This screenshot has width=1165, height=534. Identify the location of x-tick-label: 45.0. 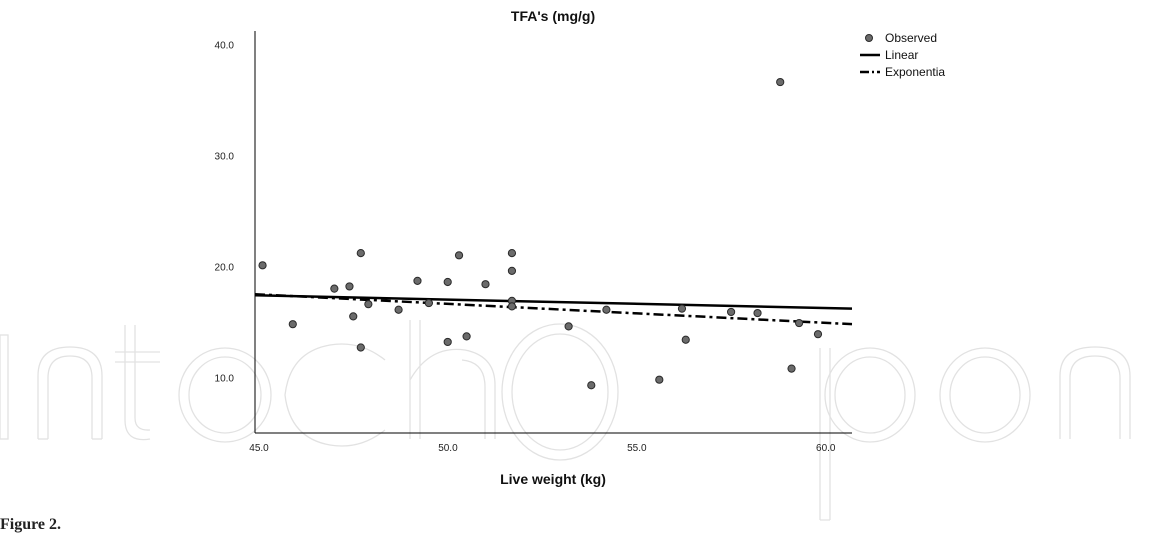
(259, 448).